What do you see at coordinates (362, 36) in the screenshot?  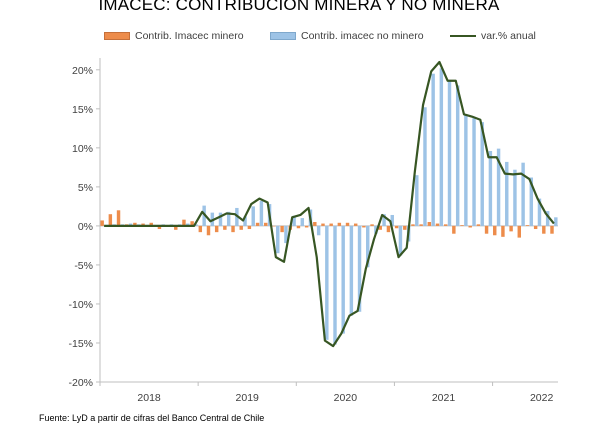 I see `legend-label-non-mining: Contrib. imacec no minero` at bounding box center [362, 36].